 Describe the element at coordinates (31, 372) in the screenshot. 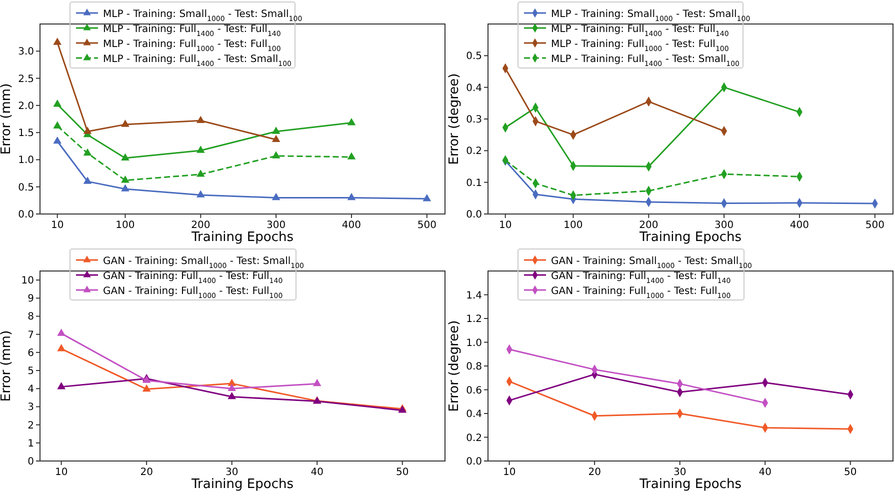

I see `y-tick-label: 5` at that location.